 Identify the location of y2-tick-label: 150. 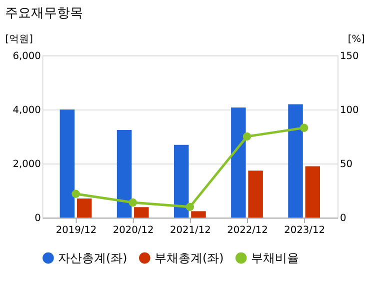
(349, 56).